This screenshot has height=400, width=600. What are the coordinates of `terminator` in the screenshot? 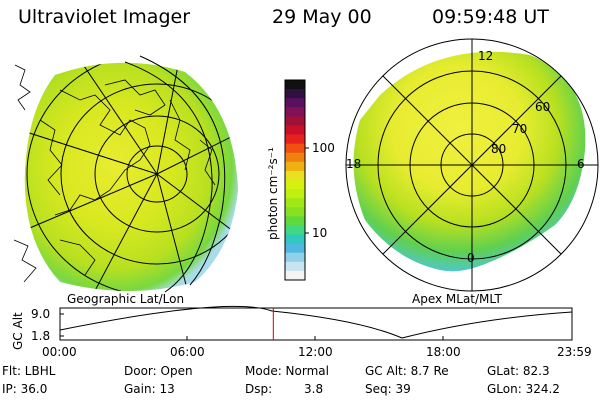 It's located at (182, 170).